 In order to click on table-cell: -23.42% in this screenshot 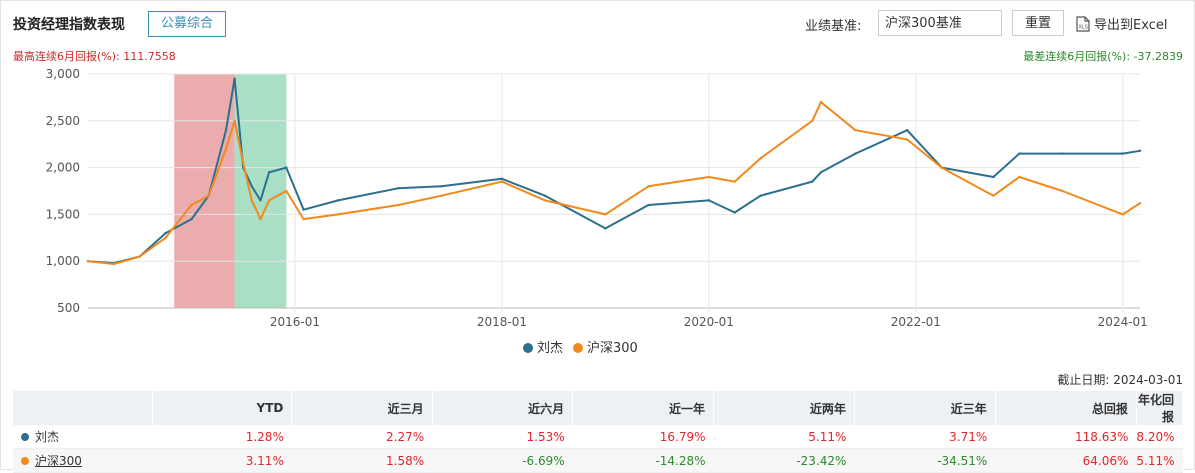, I will do `click(784, 460)`.